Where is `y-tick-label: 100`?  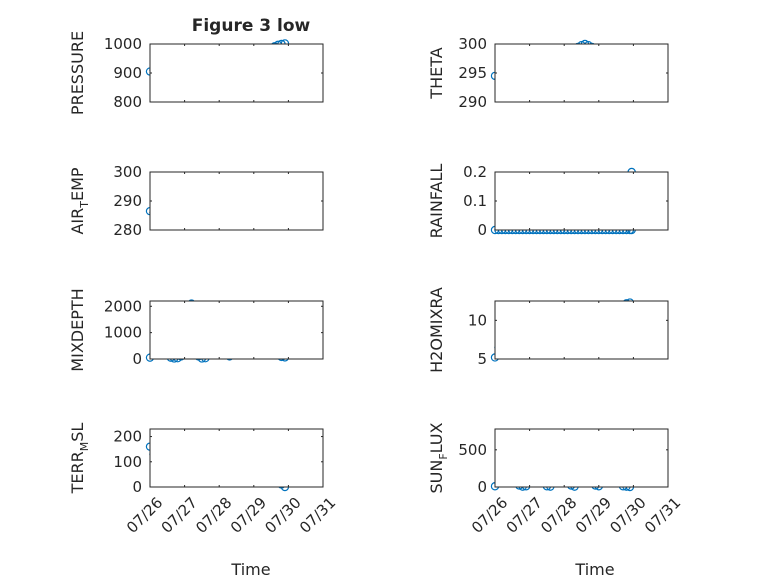
y-tick-label: 100 is located at coordinates (127, 462).